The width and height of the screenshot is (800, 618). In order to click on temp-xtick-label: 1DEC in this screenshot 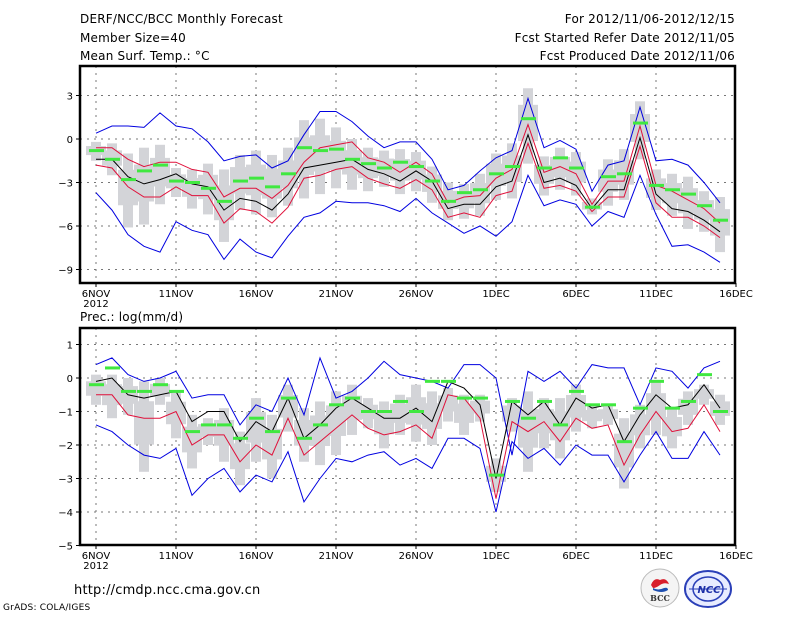, I will do `click(495, 294)`.